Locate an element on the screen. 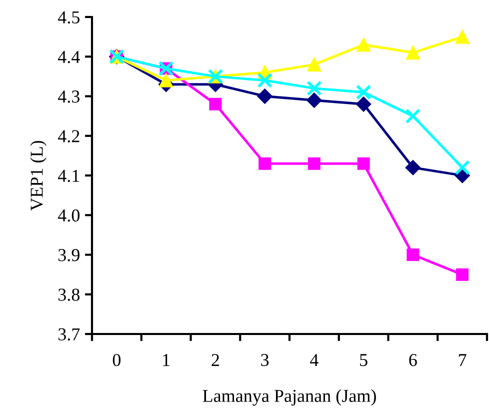 The image size is (489, 419). y-tick-label: 3.7 is located at coordinates (69, 334).